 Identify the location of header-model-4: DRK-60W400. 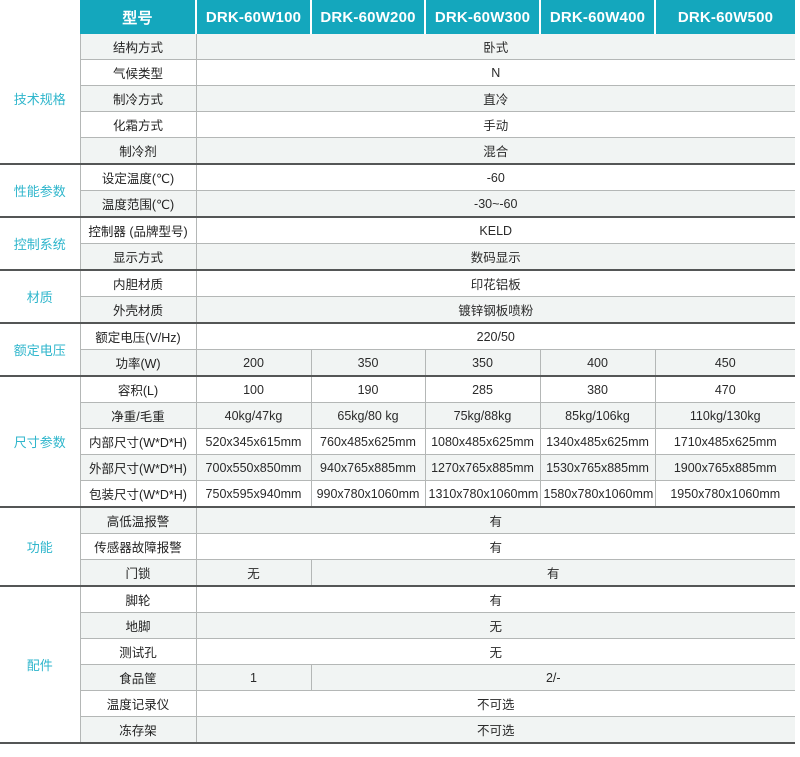
(598, 17).